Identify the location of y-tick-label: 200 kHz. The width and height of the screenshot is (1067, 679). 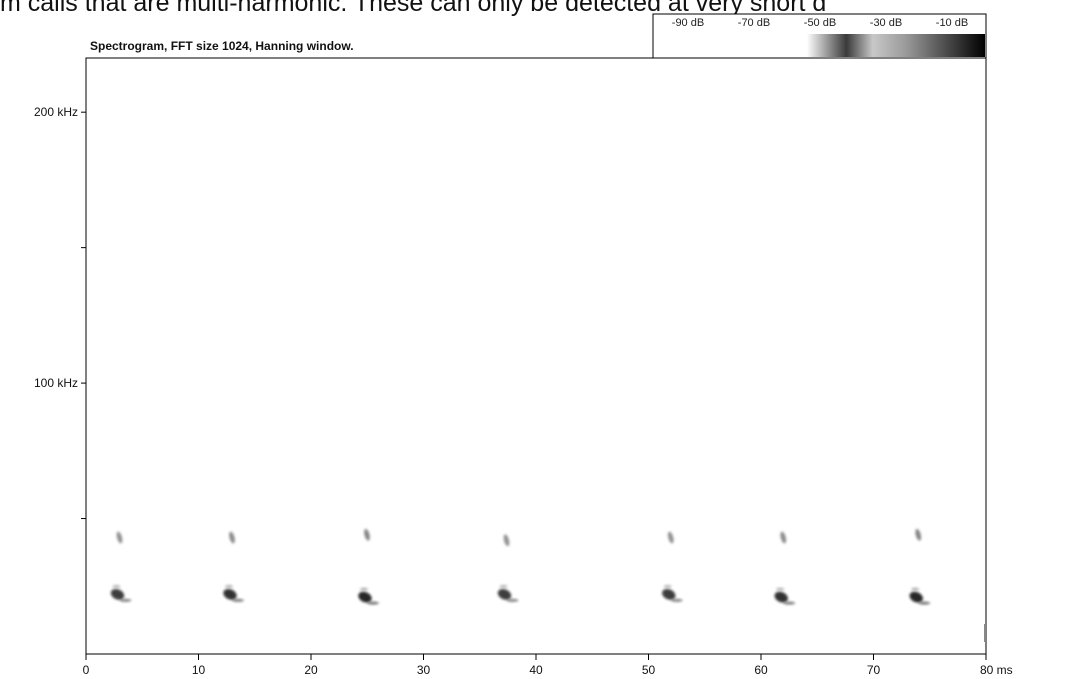
(56, 112).